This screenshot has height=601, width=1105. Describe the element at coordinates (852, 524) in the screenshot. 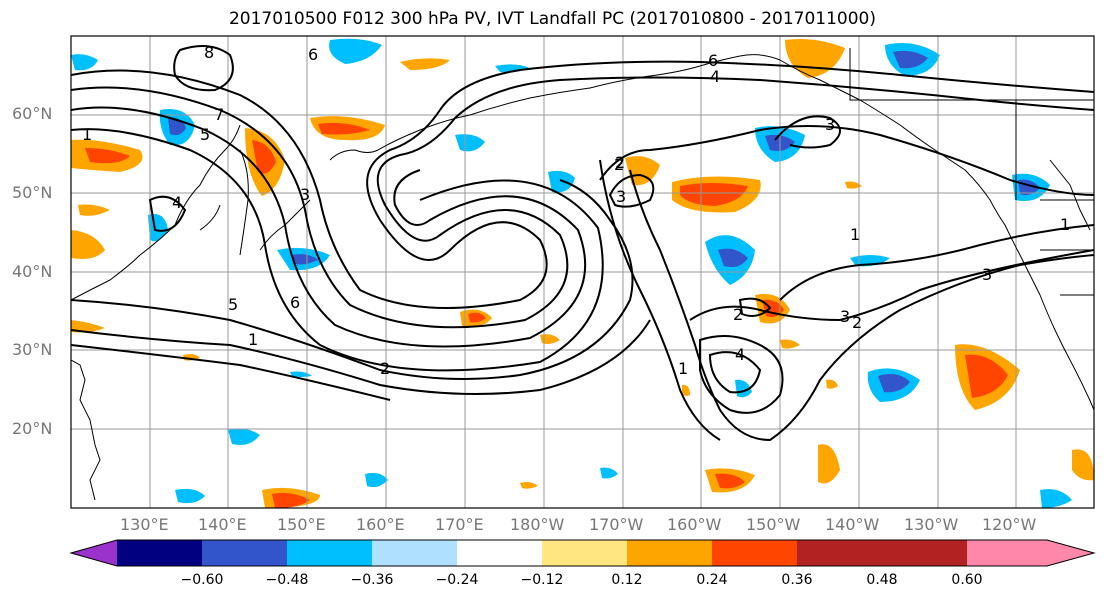

I see `lon-label: 140°W` at that location.